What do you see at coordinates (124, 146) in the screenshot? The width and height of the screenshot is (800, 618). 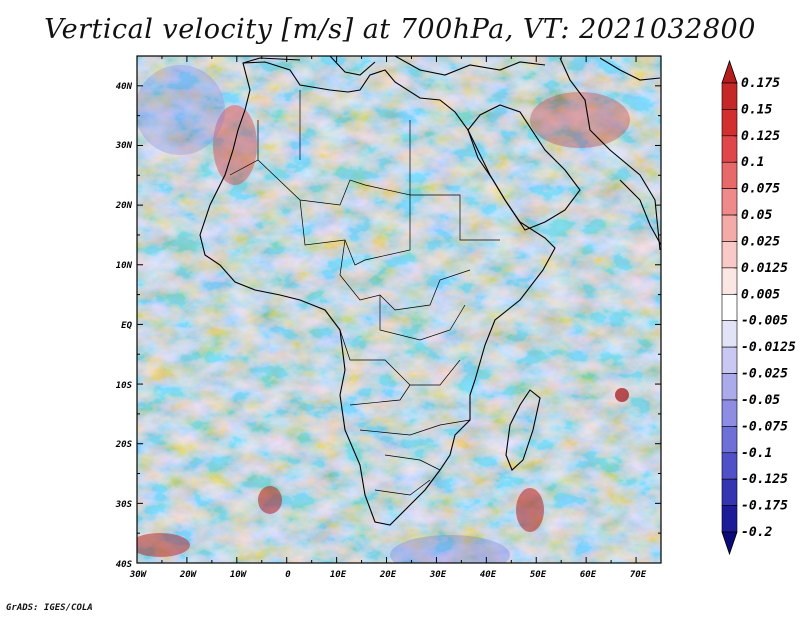 I see `lat-label: 30N` at bounding box center [124, 146].